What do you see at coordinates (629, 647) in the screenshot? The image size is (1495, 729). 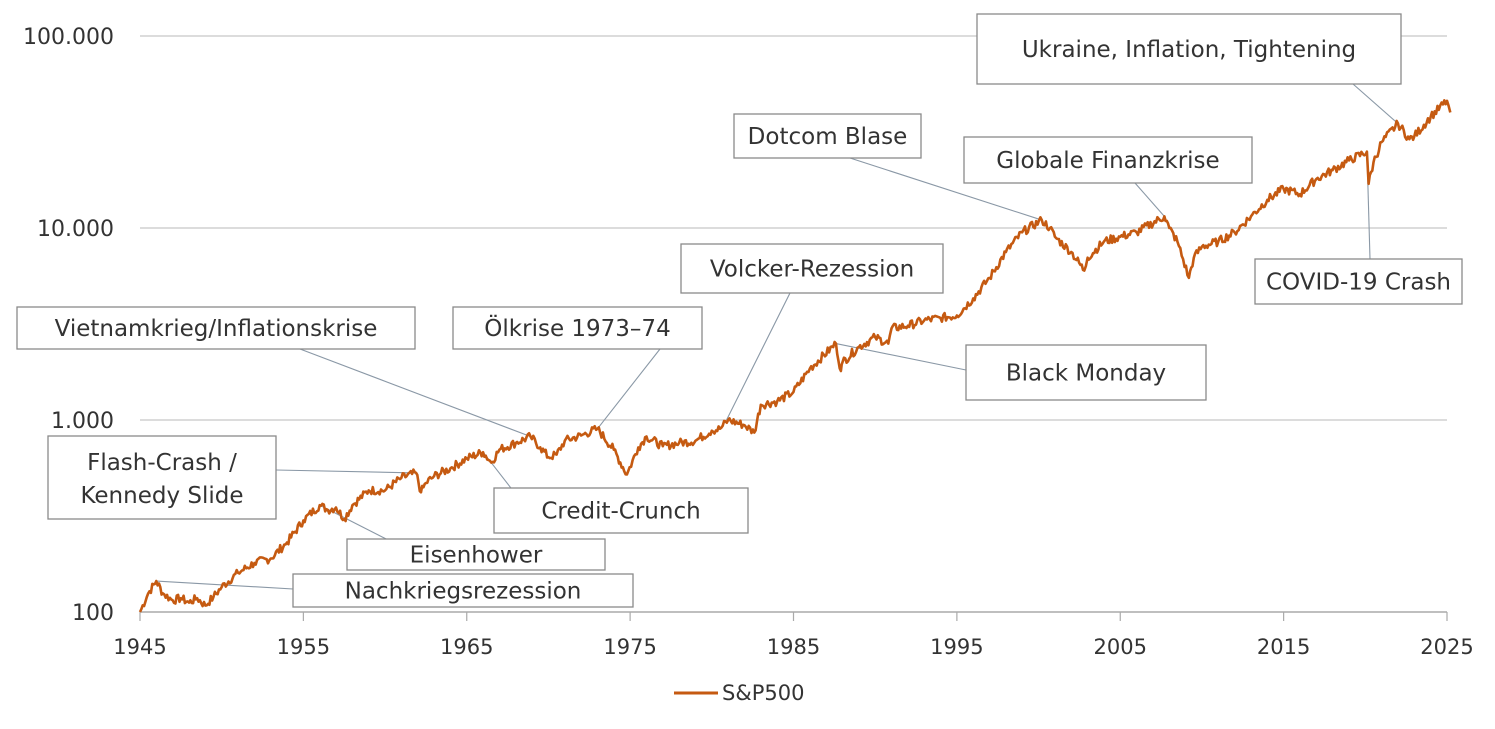 I see `x-tick-label-1975: 1975` at bounding box center [629, 647].